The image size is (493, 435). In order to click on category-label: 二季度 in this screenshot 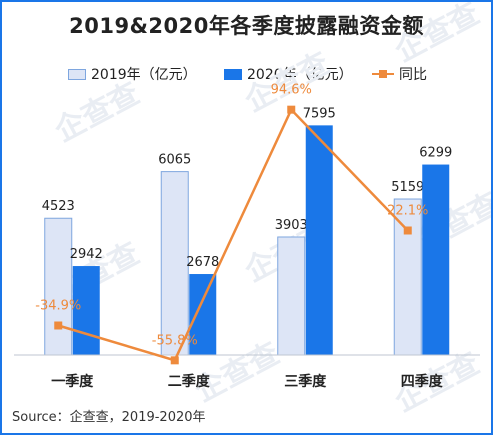, I will do `click(189, 381)`.